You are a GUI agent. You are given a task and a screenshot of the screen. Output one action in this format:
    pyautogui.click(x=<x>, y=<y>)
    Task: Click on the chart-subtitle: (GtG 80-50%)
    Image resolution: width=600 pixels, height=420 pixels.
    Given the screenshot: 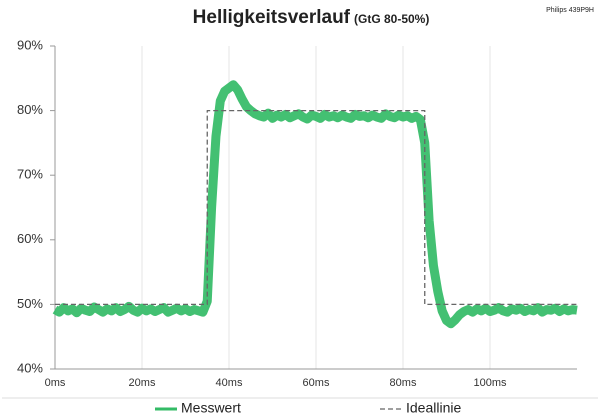 What is the action you would take?
    pyautogui.click(x=391, y=19)
    